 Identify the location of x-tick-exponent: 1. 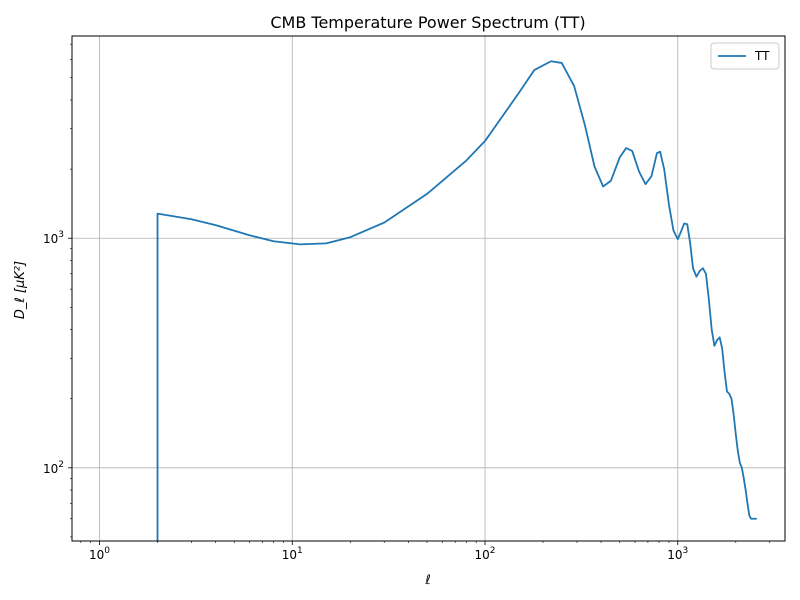
(300, 551).